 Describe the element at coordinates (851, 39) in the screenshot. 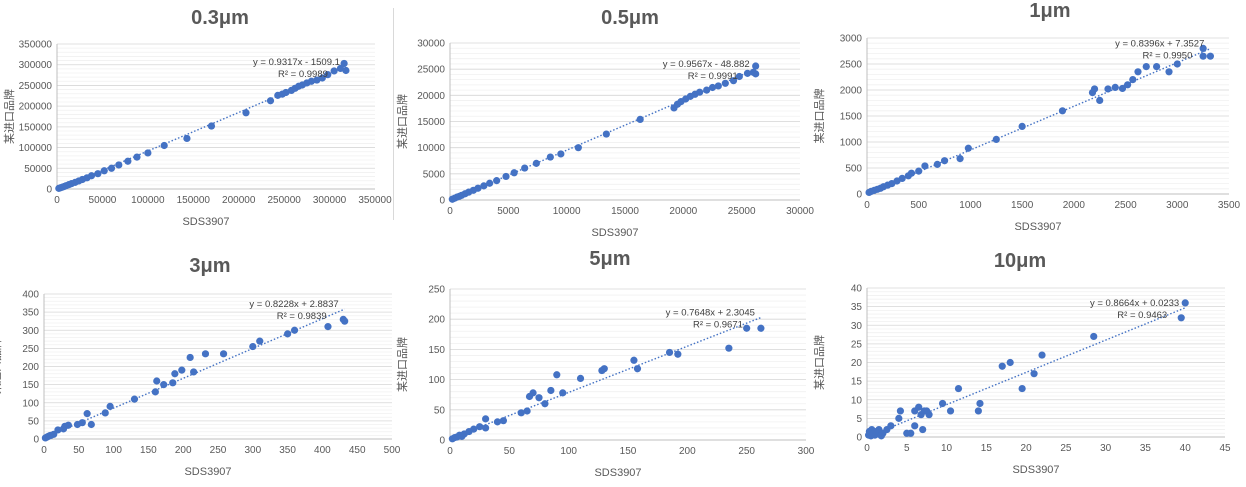

I see `y-tick-label: 3000` at that location.